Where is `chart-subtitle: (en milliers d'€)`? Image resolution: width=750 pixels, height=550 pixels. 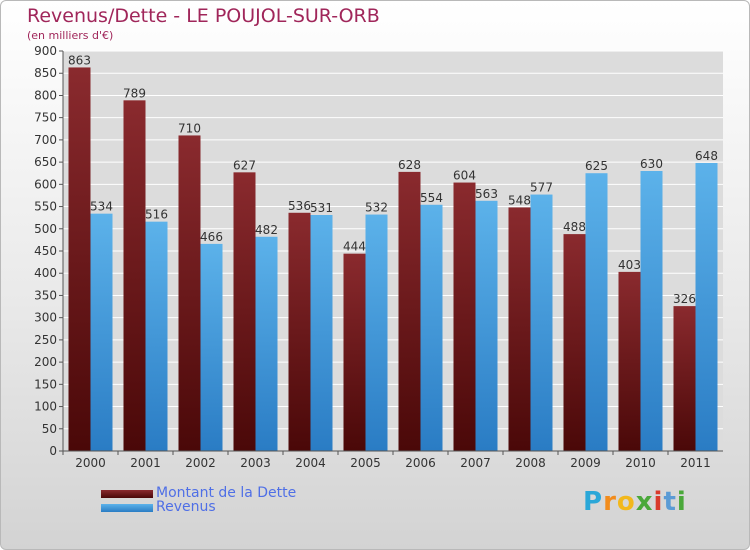 chart-subtitle: (en milliers d'€) is located at coordinates (70, 35).